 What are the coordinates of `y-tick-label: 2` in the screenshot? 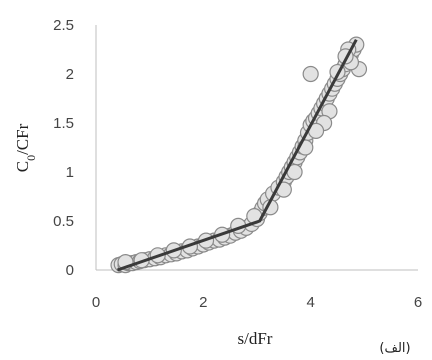 It's located at (70, 74).